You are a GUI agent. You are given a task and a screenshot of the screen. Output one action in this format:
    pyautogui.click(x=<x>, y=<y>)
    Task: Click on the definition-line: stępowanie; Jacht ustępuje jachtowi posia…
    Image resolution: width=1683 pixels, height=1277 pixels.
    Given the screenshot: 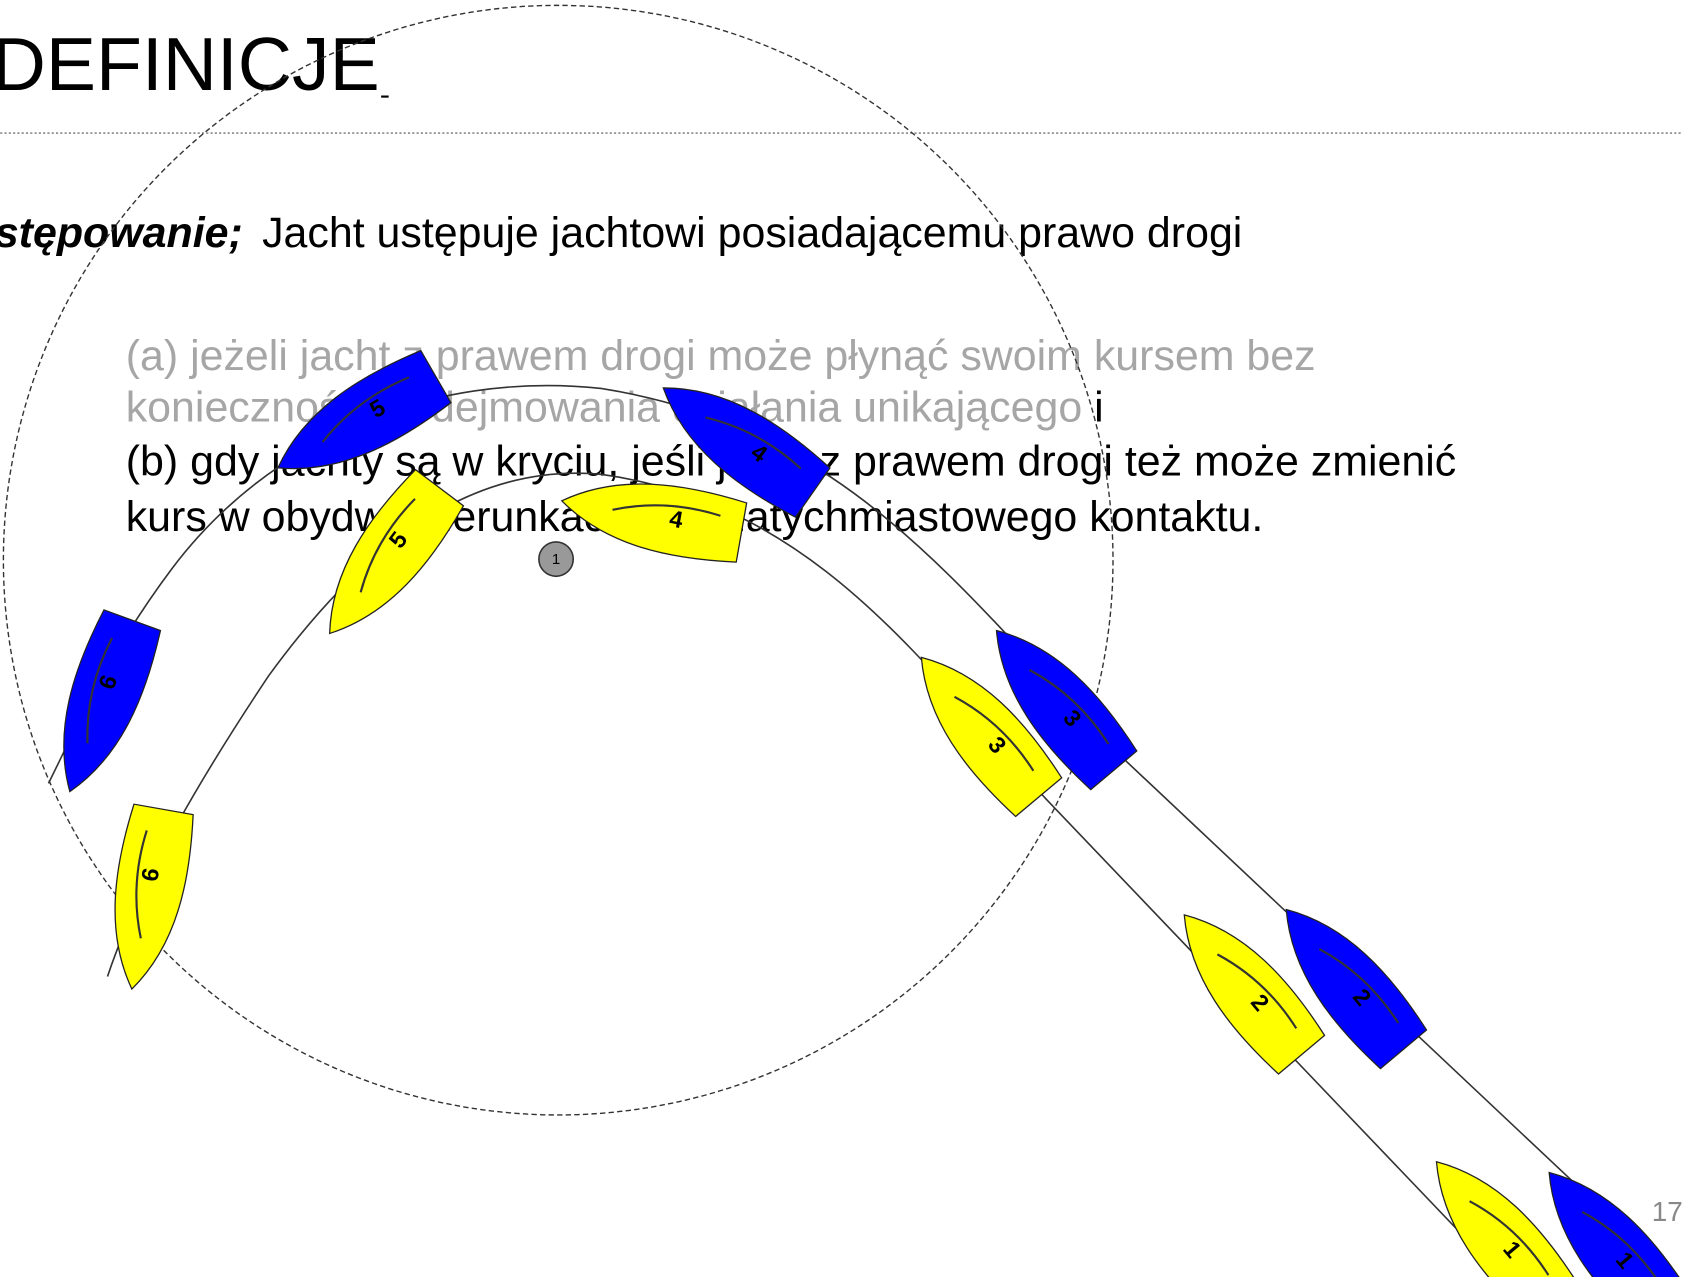 What is the action you would take?
    pyautogui.click(x=621, y=233)
    